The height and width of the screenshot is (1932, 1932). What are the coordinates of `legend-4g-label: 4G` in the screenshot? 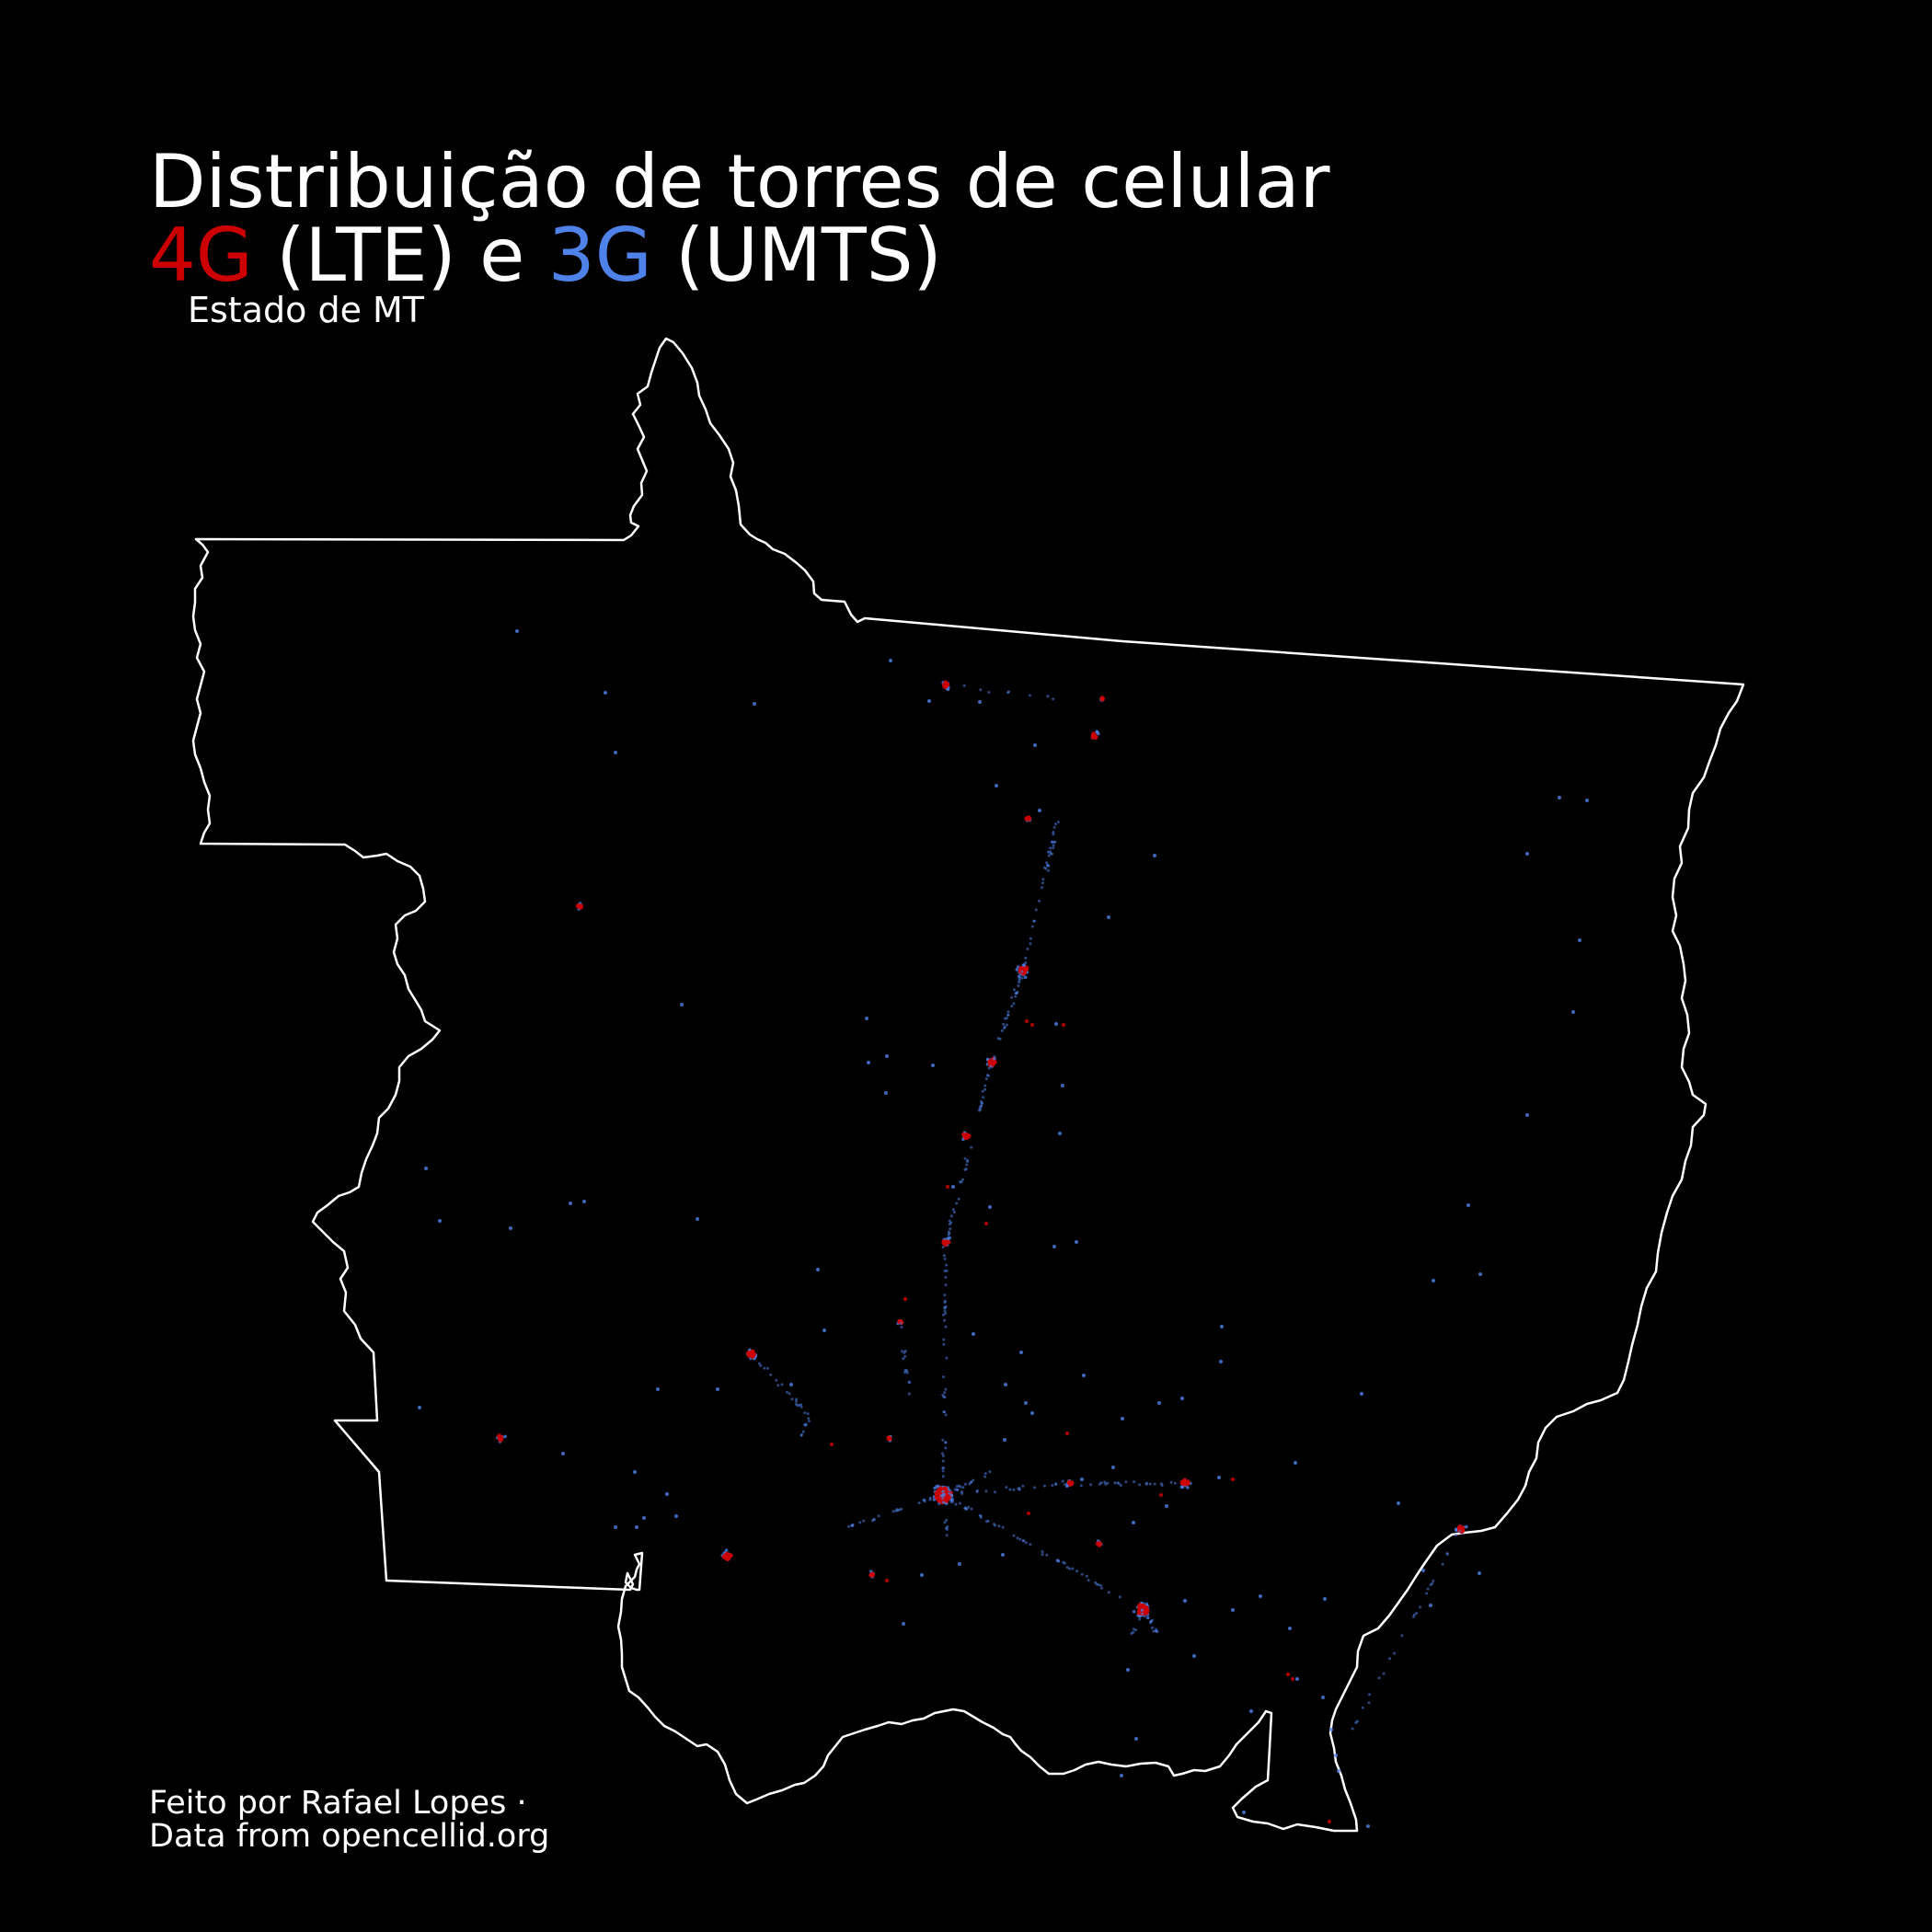 It's located at (201, 255).